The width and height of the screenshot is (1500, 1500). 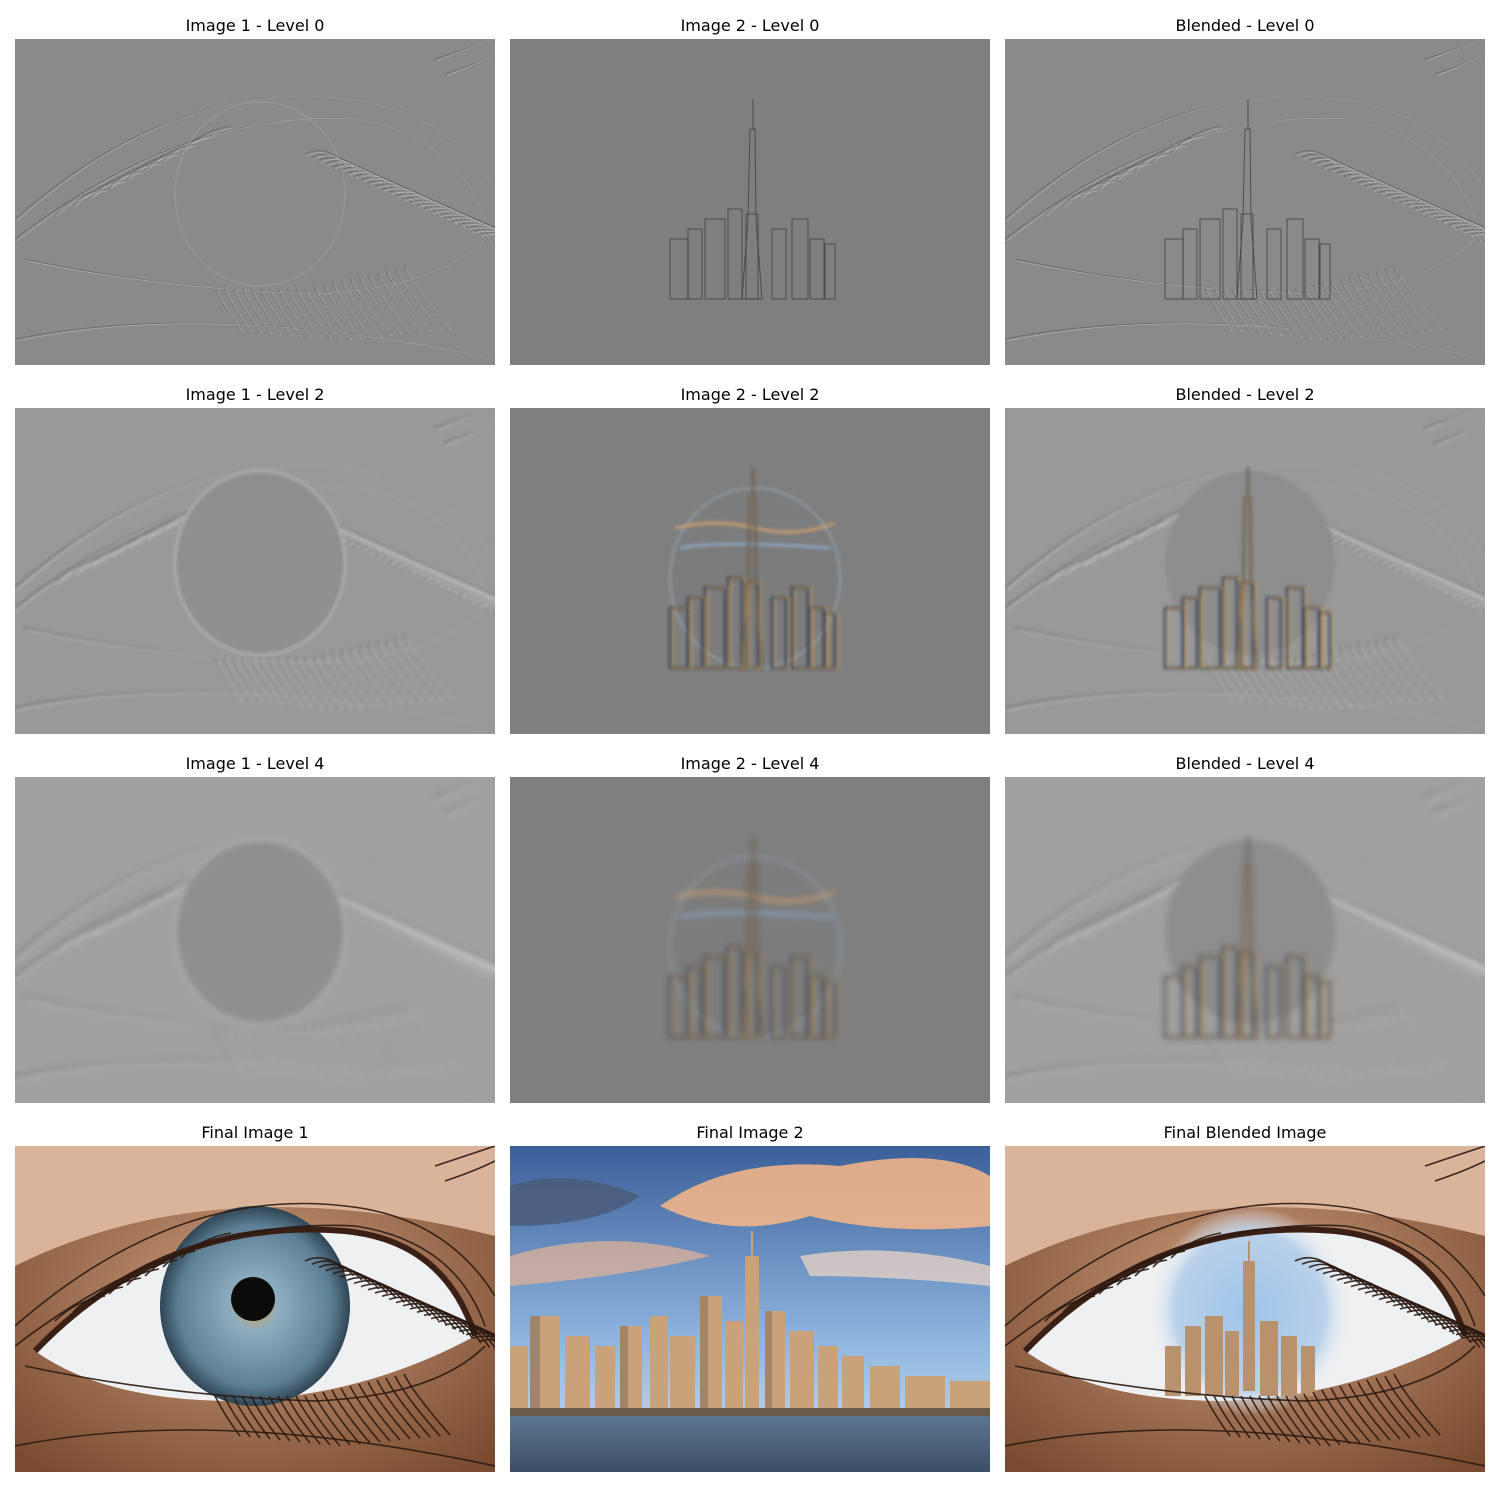 I want to click on blended-photo, so click(x=1245, y=1309).